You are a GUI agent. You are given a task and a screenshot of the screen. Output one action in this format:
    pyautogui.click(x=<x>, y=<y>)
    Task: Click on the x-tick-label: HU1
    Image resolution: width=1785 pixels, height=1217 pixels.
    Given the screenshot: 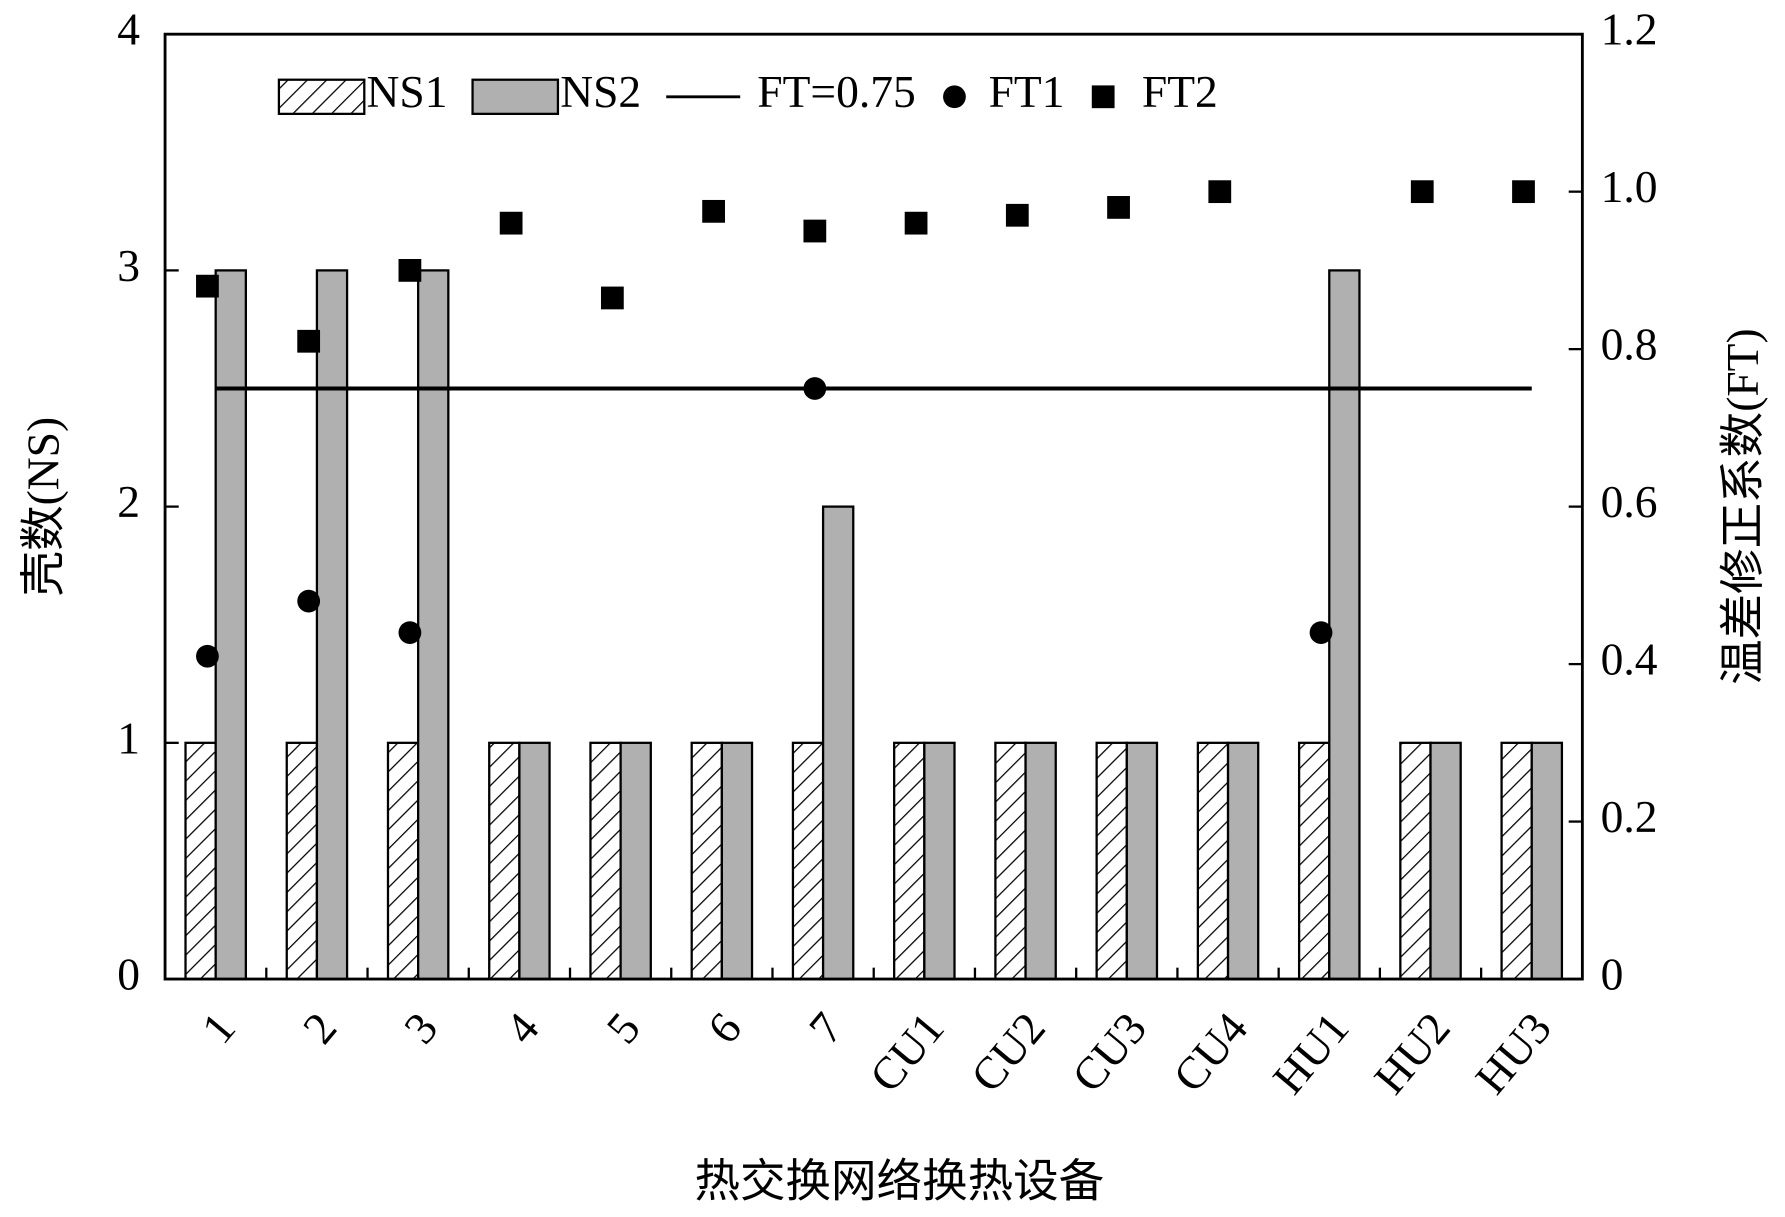 What is the action you would take?
    pyautogui.click(x=1311, y=1053)
    